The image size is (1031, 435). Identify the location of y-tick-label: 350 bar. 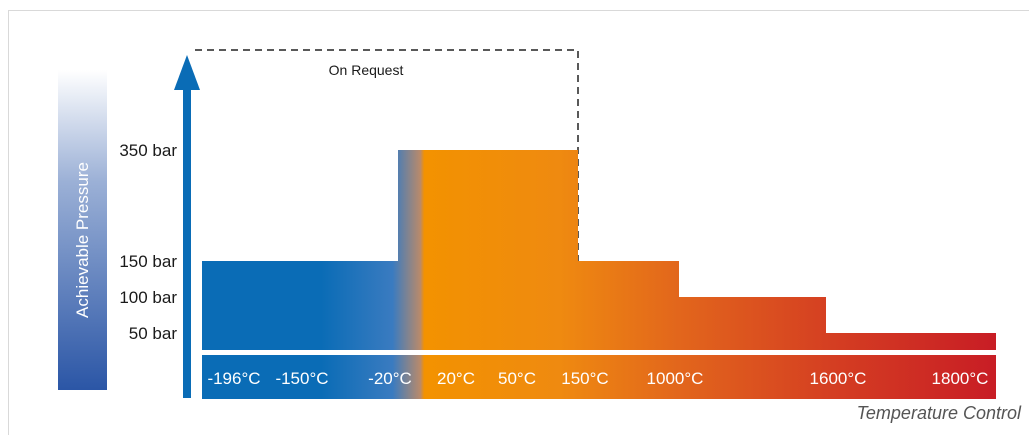
(148, 150).